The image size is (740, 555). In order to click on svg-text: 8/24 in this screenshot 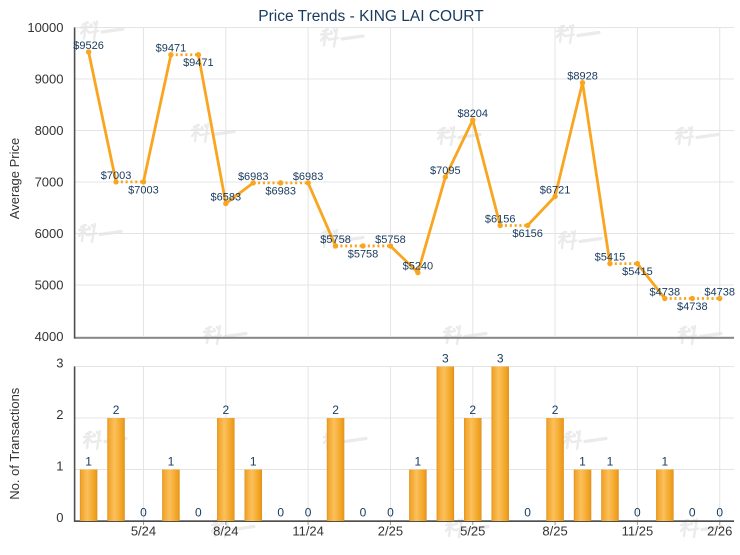, I will do `click(225, 531)`.